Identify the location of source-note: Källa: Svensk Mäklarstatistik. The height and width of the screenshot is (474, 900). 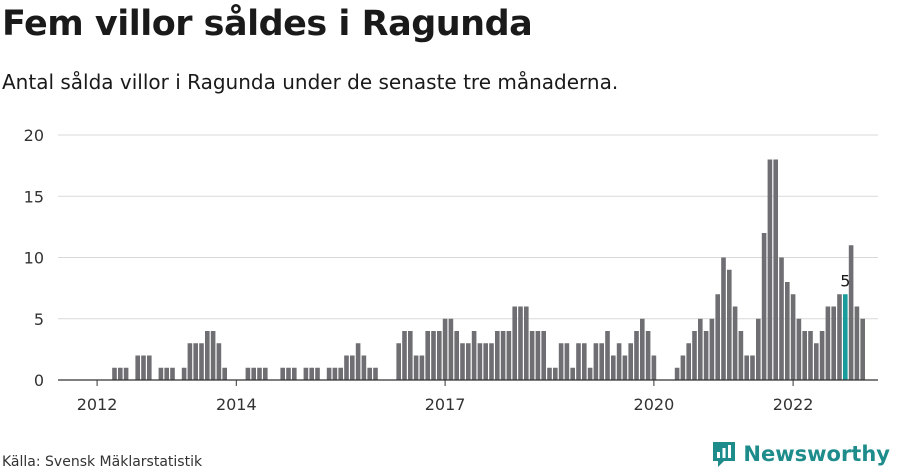
(102, 462).